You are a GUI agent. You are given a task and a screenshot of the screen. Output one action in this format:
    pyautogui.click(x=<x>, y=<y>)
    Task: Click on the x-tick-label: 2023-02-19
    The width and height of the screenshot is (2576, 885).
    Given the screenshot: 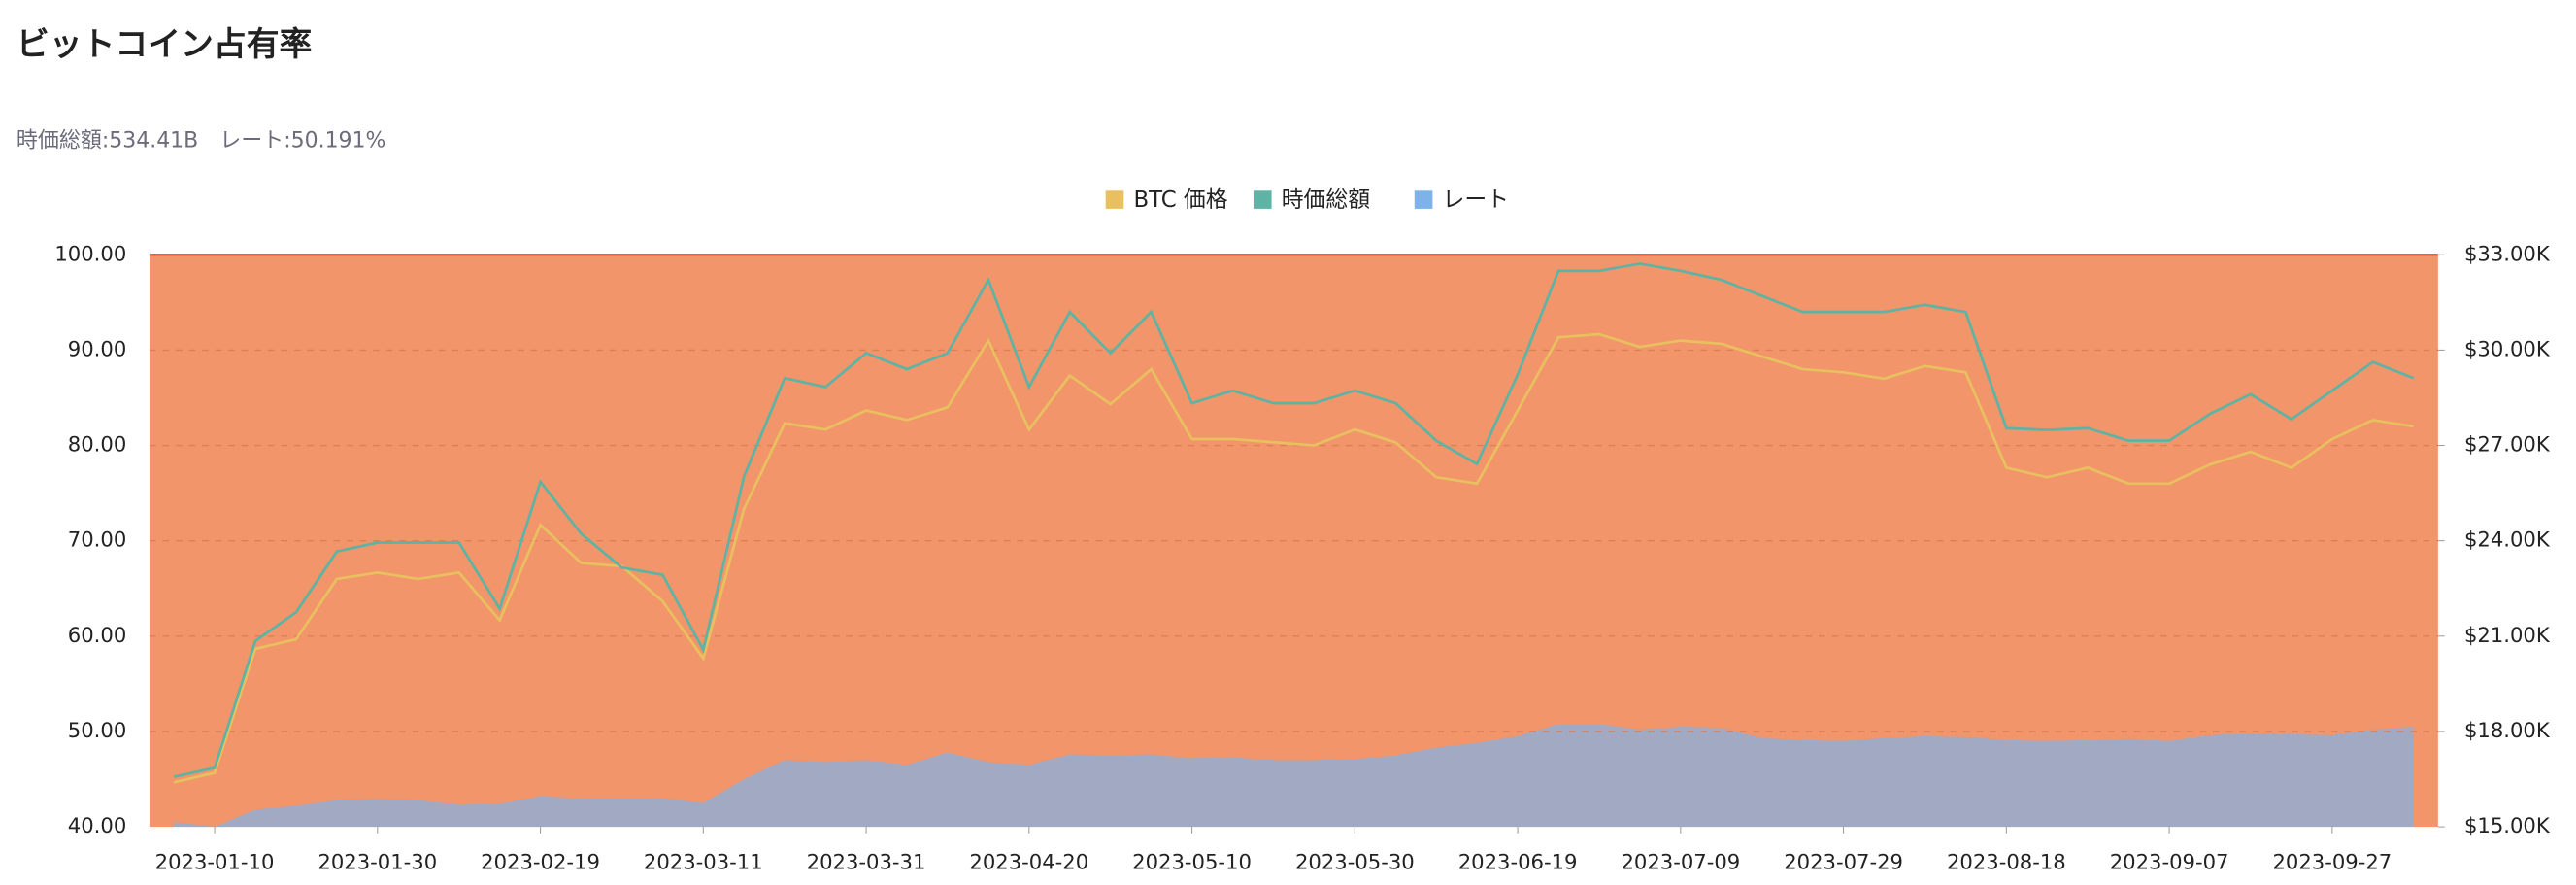 What is the action you would take?
    pyautogui.click(x=540, y=861)
    